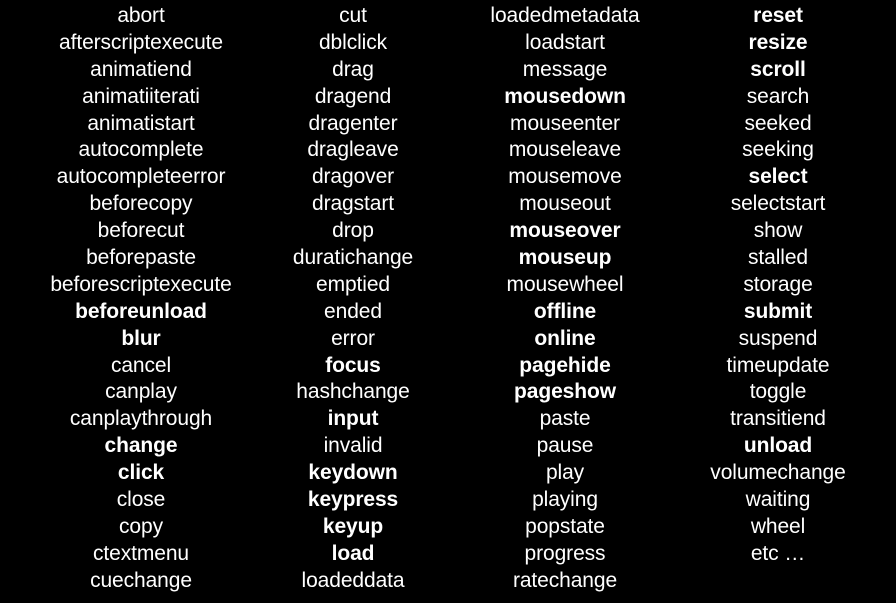 The width and height of the screenshot is (896, 603). I want to click on event-name-item: error, so click(353, 338).